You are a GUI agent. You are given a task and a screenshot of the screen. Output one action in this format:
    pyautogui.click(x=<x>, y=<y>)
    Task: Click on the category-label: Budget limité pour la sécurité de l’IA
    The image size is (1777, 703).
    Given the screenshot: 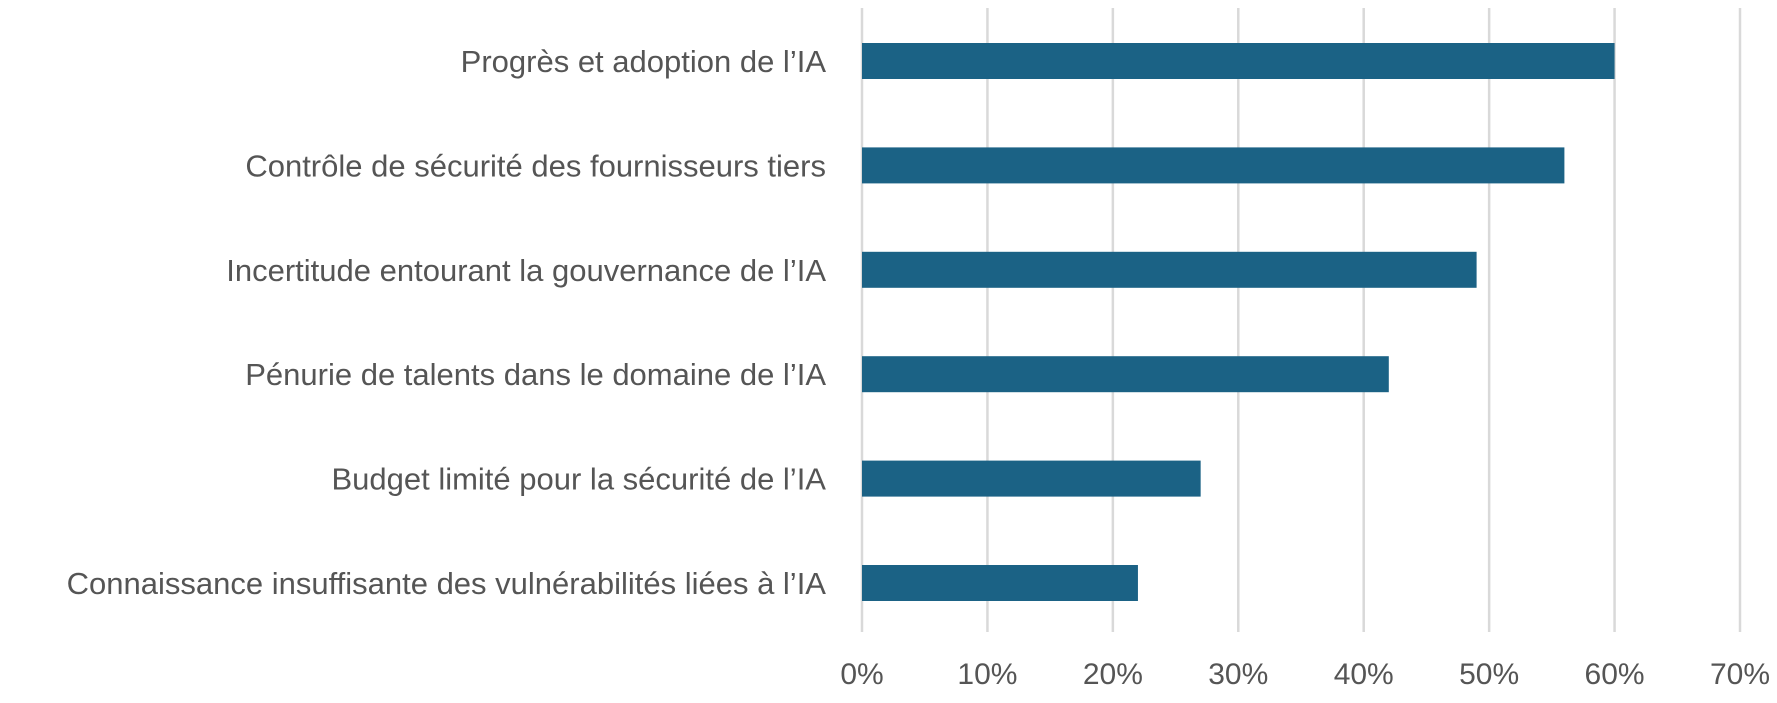 What is the action you would take?
    pyautogui.click(x=578, y=479)
    